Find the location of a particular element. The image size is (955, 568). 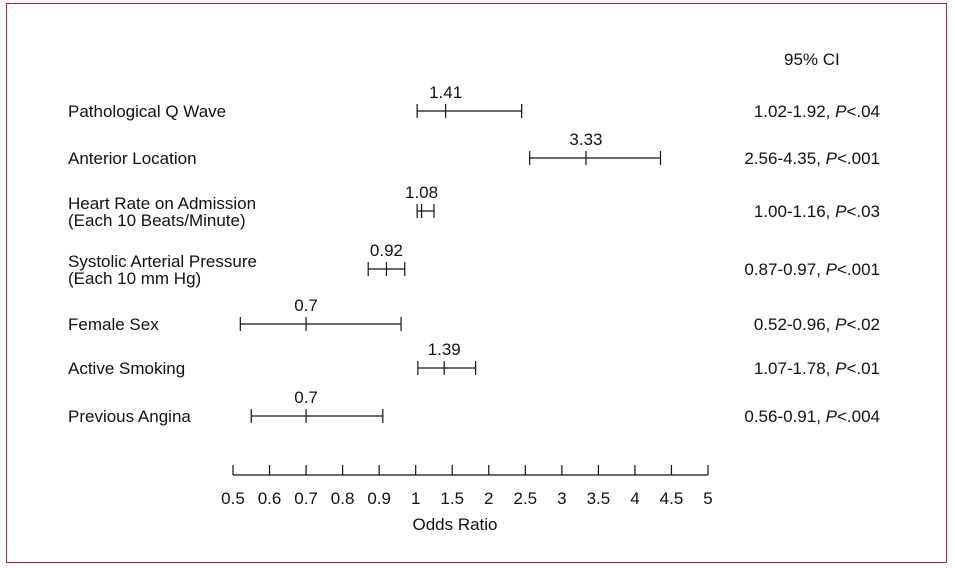

ci-range: 1.02-1.92, is located at coordinates (794, 111).